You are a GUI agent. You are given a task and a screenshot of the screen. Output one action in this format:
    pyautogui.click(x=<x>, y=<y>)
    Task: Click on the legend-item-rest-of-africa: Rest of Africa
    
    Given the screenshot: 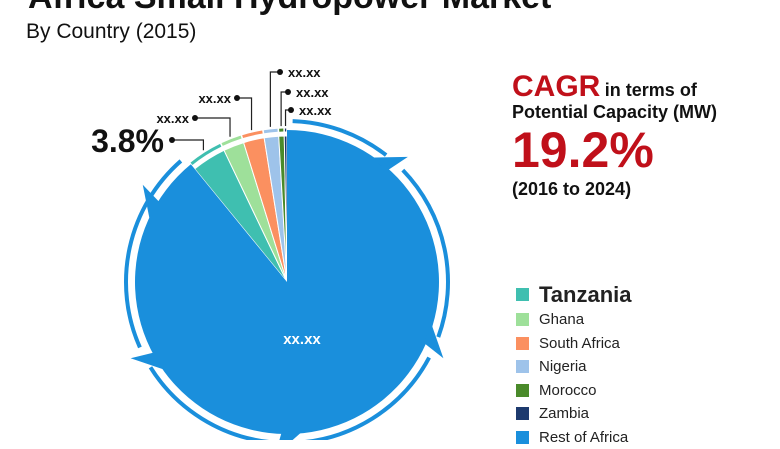 What is the action you would take?
    pyautogui.click(x=574, y=437)
    